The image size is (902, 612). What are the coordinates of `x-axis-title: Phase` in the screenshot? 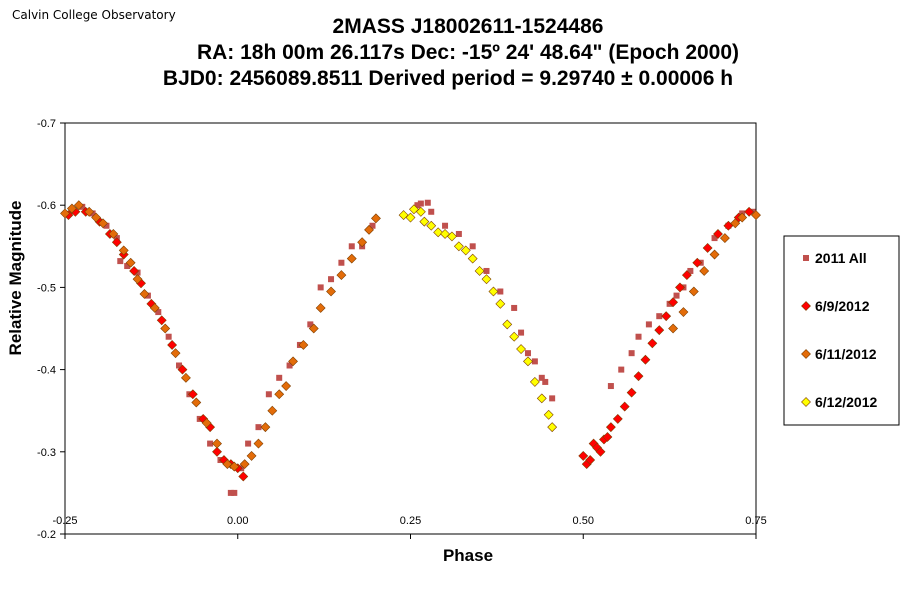 It's located at (468, 555).